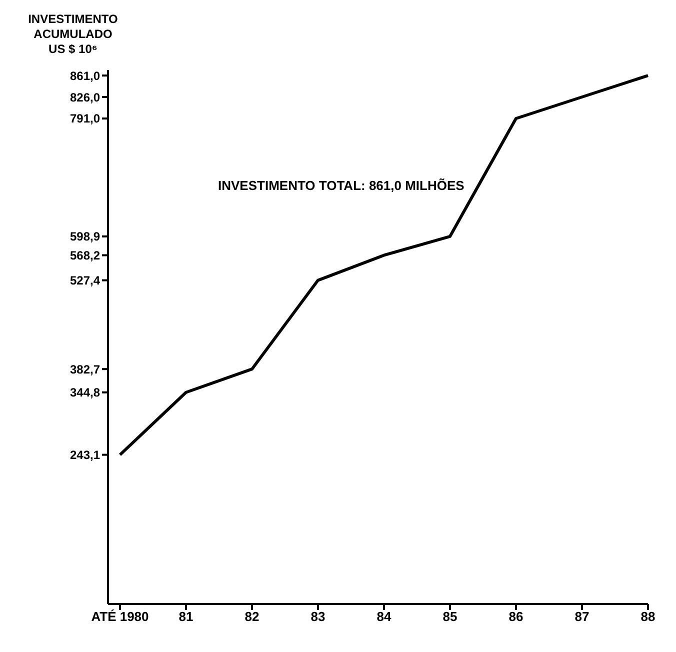 The height and width of the screenshot is (652, 676). I want to click on y-tick-label: 791,0, so click(85, 119).